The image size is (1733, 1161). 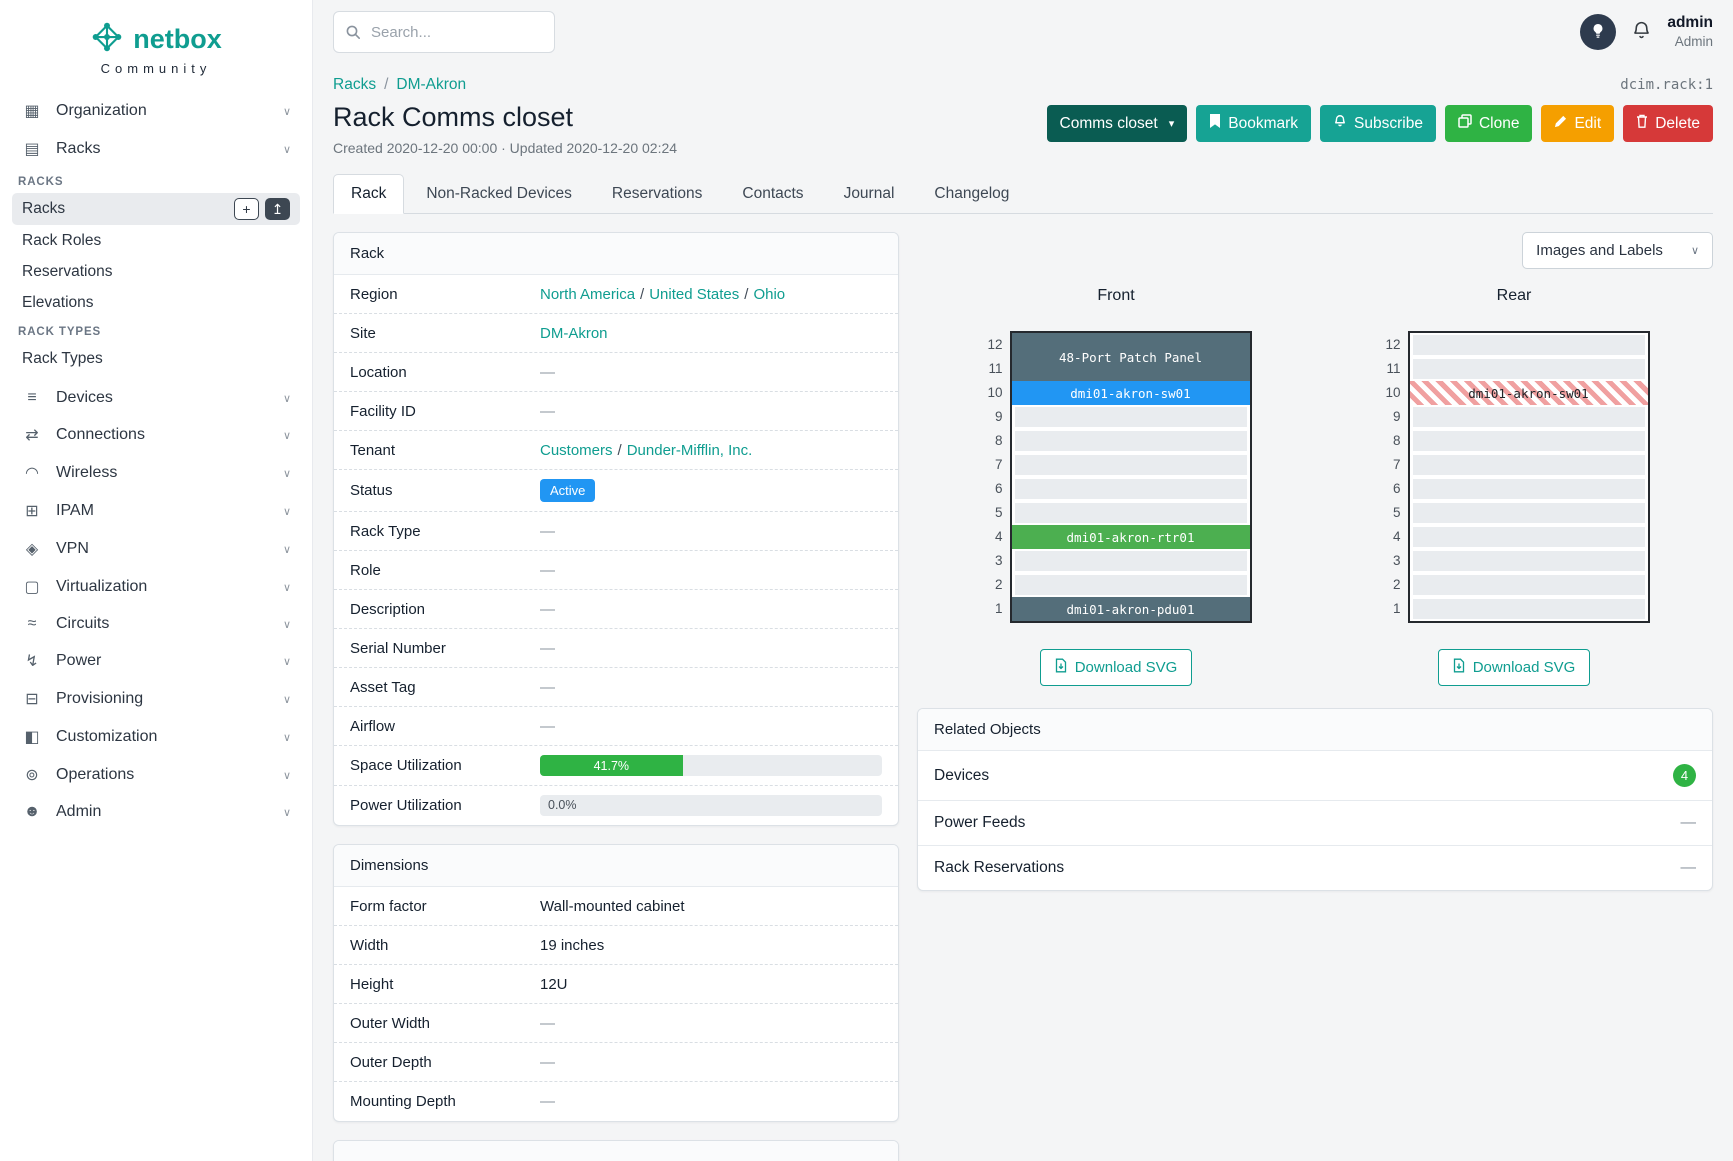 I want to click on netbox-logo: netbox Community, so click(x=156, y=52).